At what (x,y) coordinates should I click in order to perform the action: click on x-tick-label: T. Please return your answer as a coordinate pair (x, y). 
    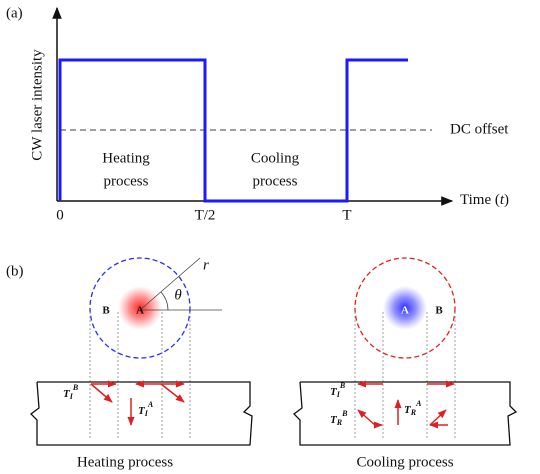
    Looking at the image, I should click on (346, 215).